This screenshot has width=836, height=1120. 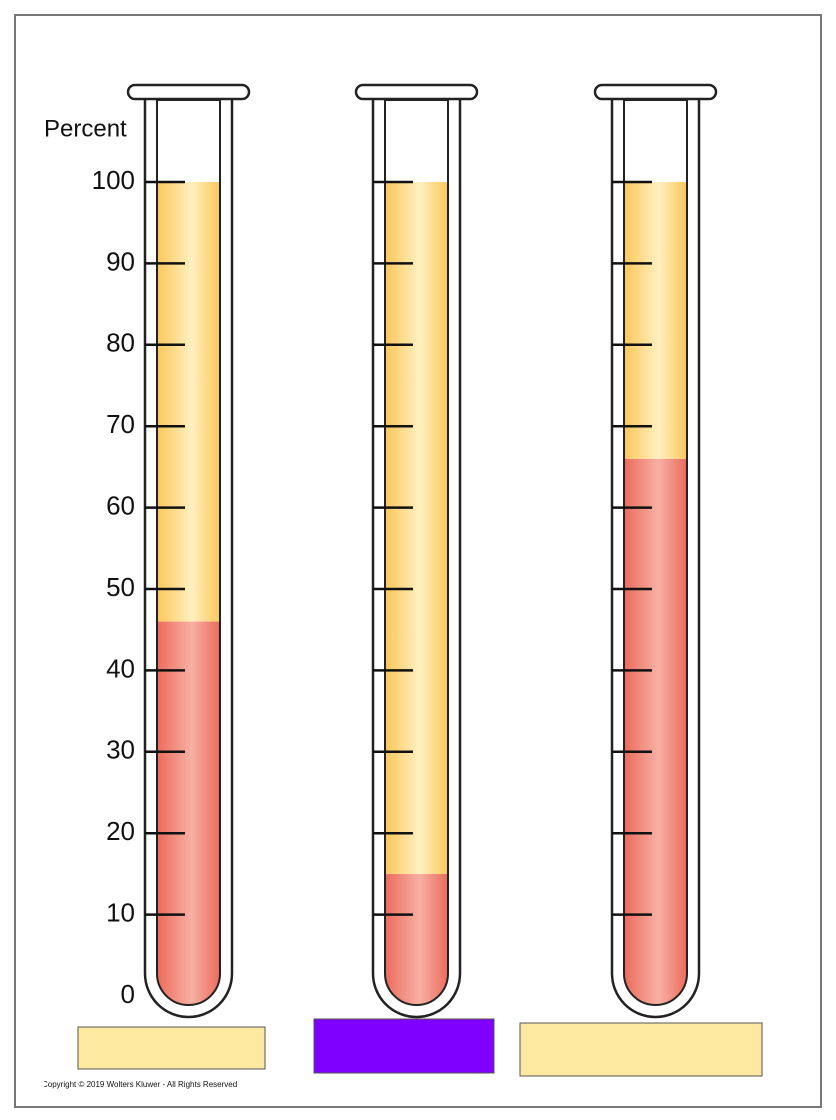 I want to click on y-tick-label: 20, so click(x=120, y=831).